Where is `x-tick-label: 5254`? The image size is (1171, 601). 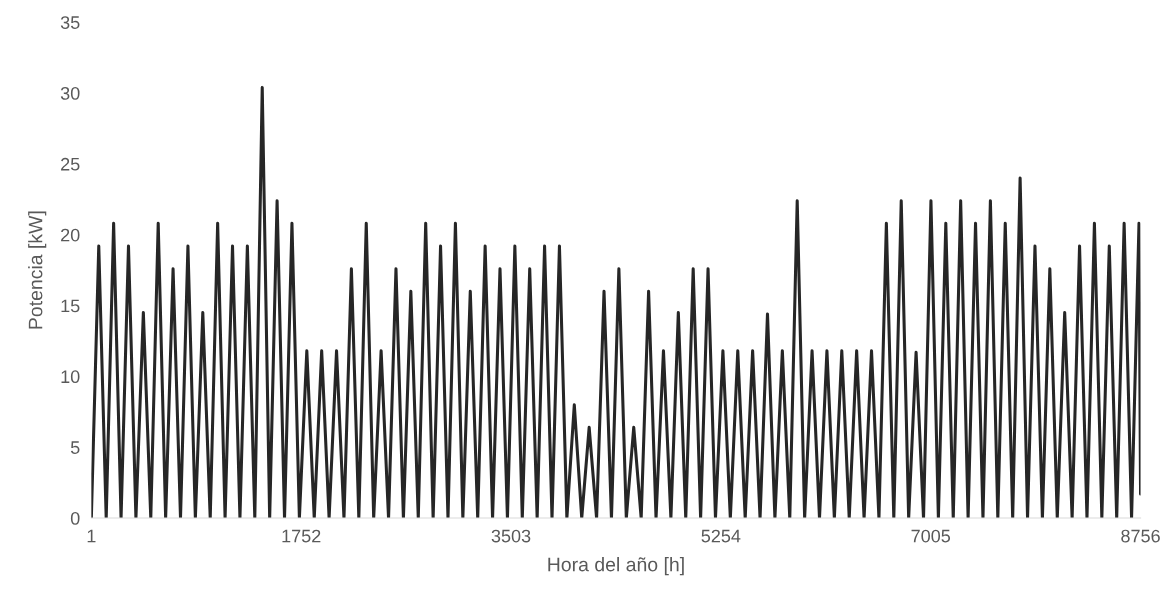 x-tick-label: 5254 is located at coordinates (721, 536).